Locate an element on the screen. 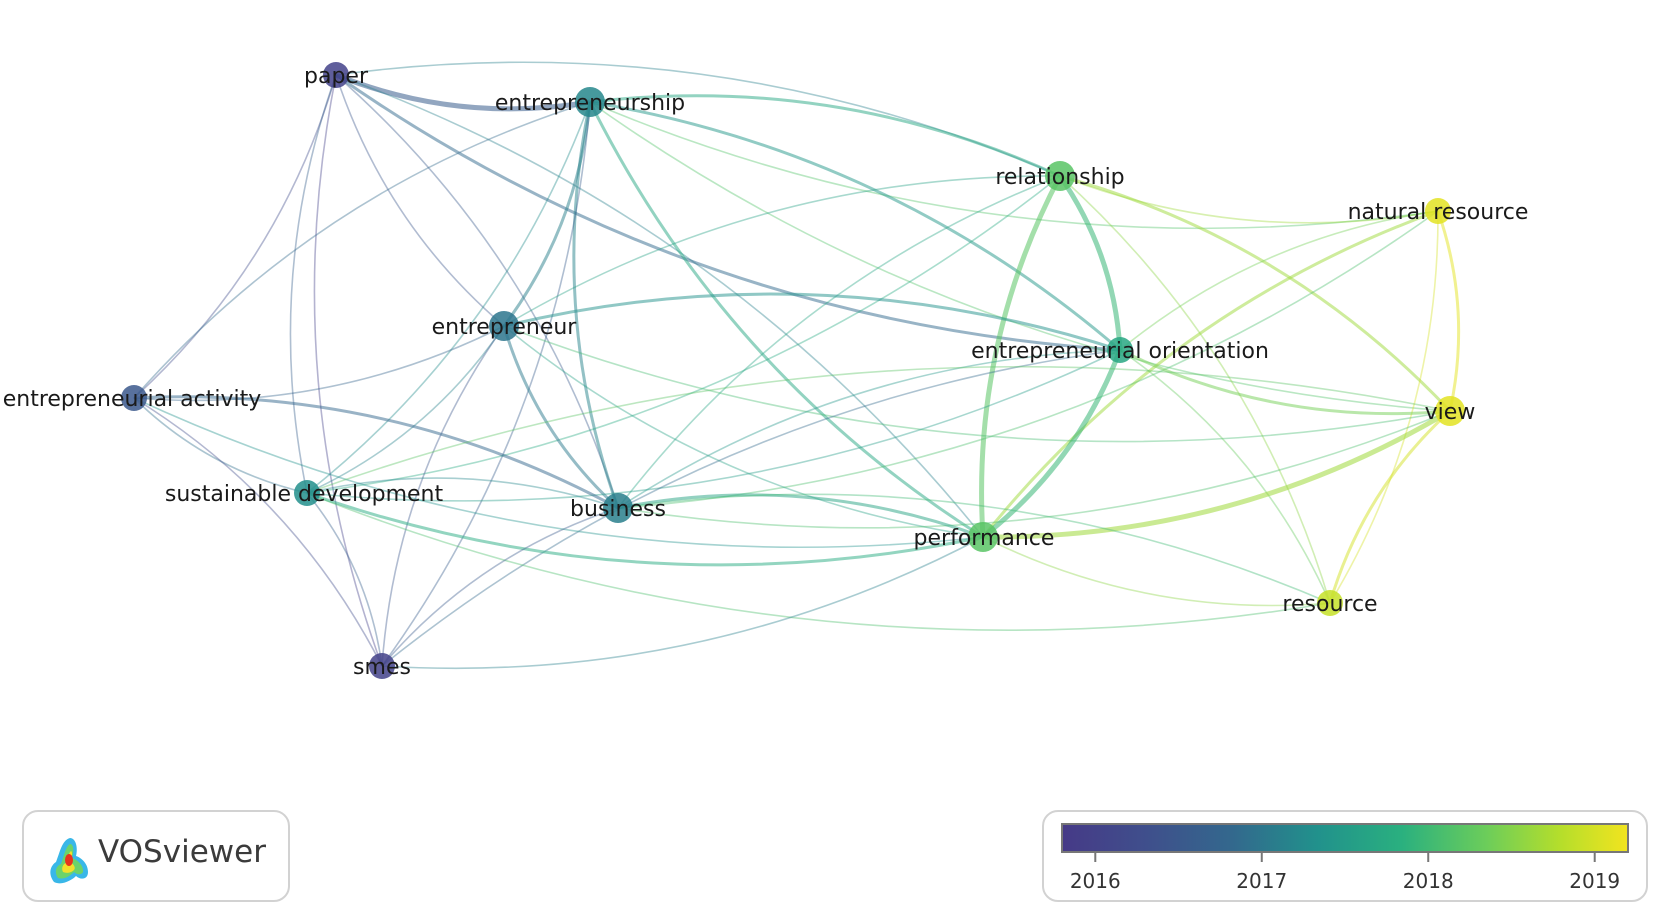 The width and height of the screenshot is (1654, 908). link-entrepreneurship-natural-resource is located at coordinates (1014, 165).